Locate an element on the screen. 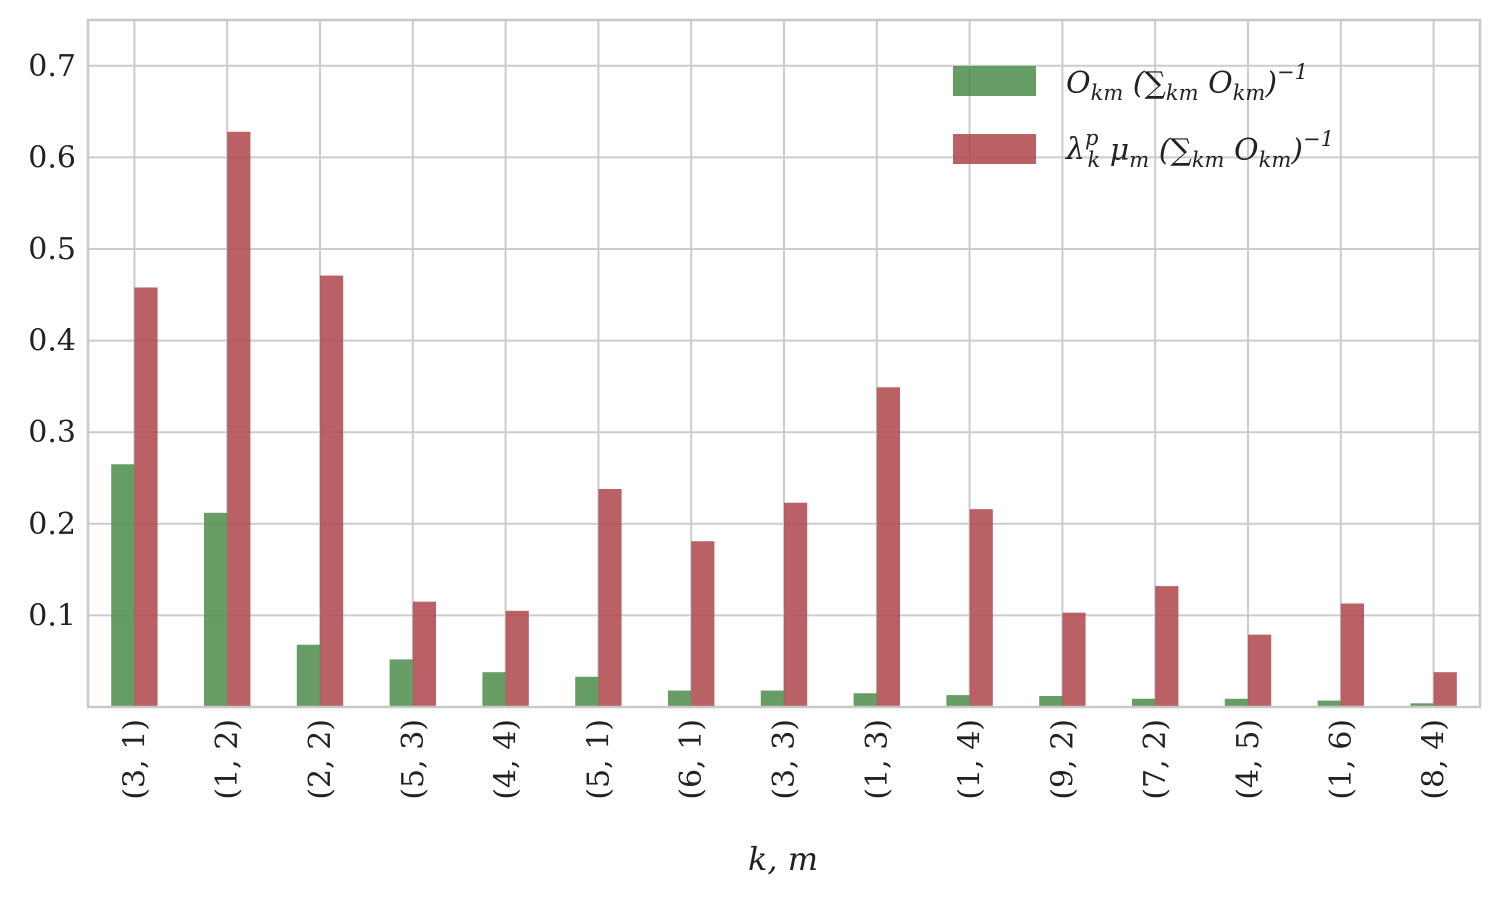 This screenshot has width=1500, height=905. legend: Okm (∑km Okm)−1 λp k μm (∑km Okm)−1 is located at coordinates (1143, 116).